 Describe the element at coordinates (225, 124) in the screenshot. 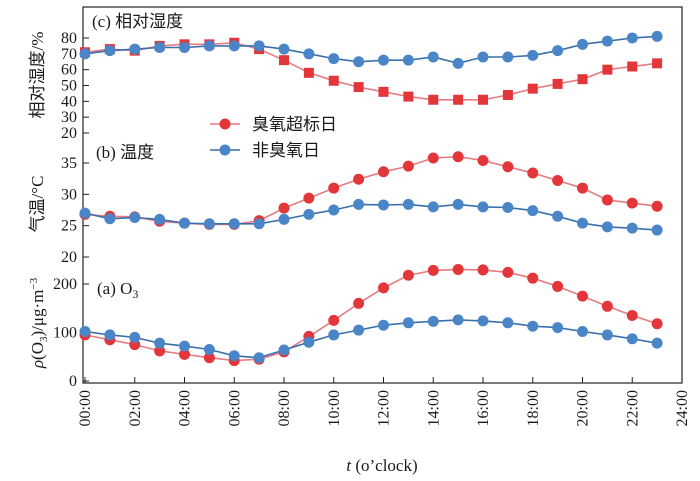

I see `legend-exceed-marker` at that location.